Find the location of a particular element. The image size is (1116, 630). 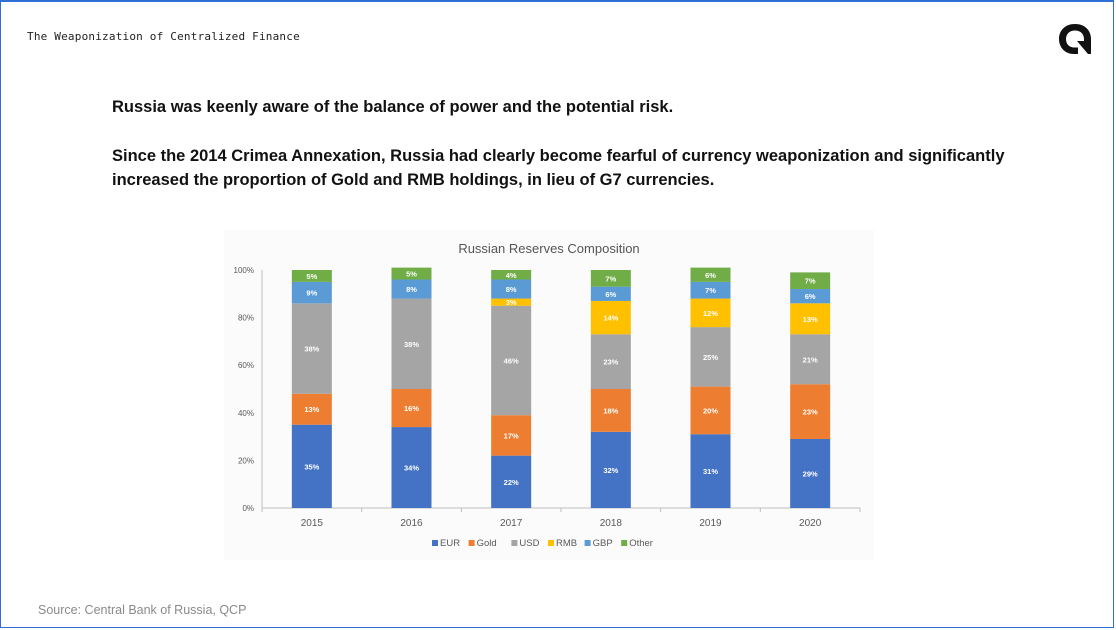

x-tick-label: 2017 is located at coordinates (511, 523).